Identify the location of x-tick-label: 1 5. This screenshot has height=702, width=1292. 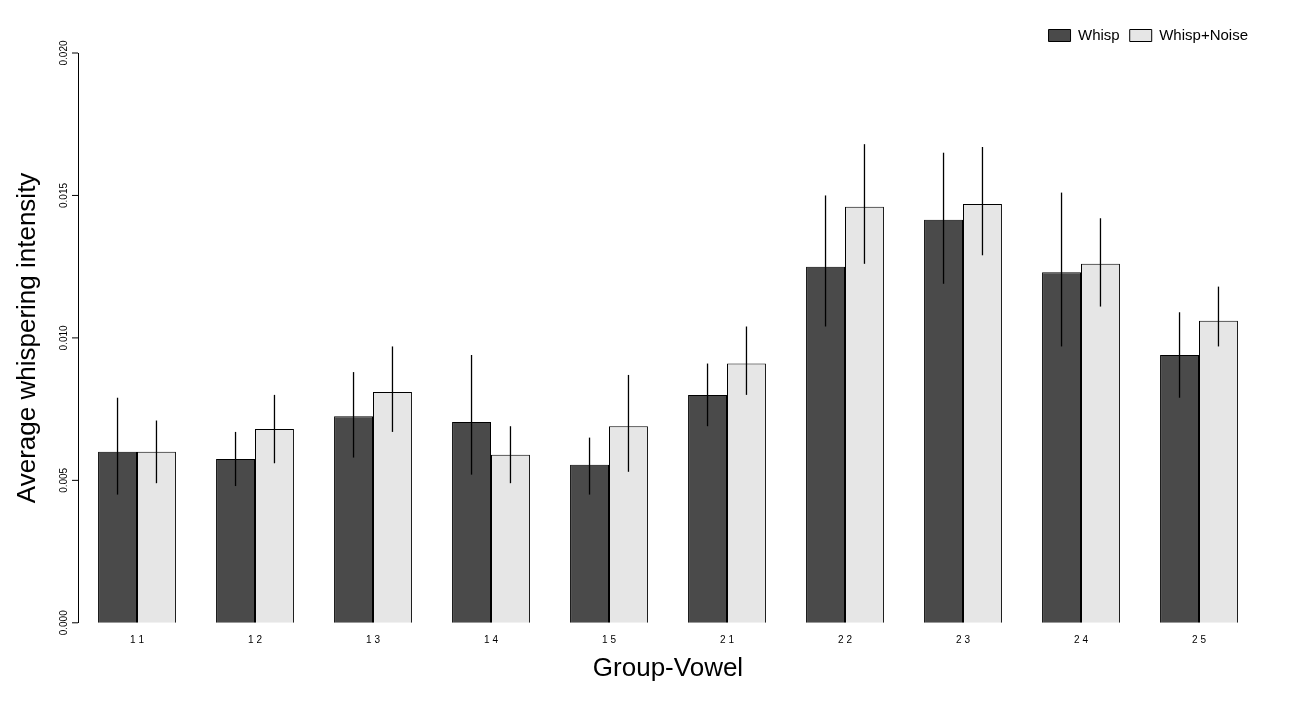
(609, 639).